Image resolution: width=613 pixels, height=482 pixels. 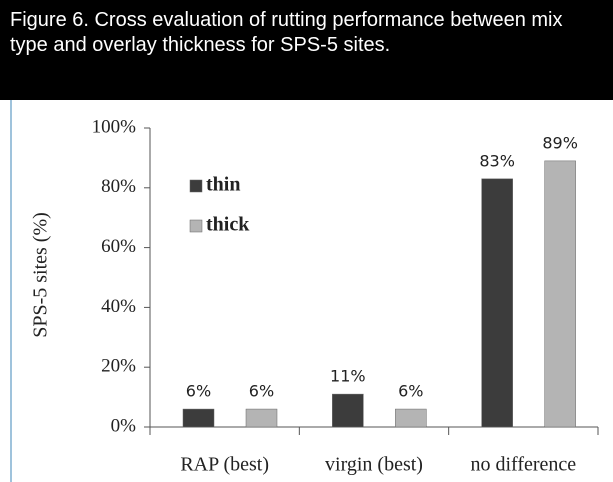 I want to click on value-label: 89%, so click(x=560, y=142).